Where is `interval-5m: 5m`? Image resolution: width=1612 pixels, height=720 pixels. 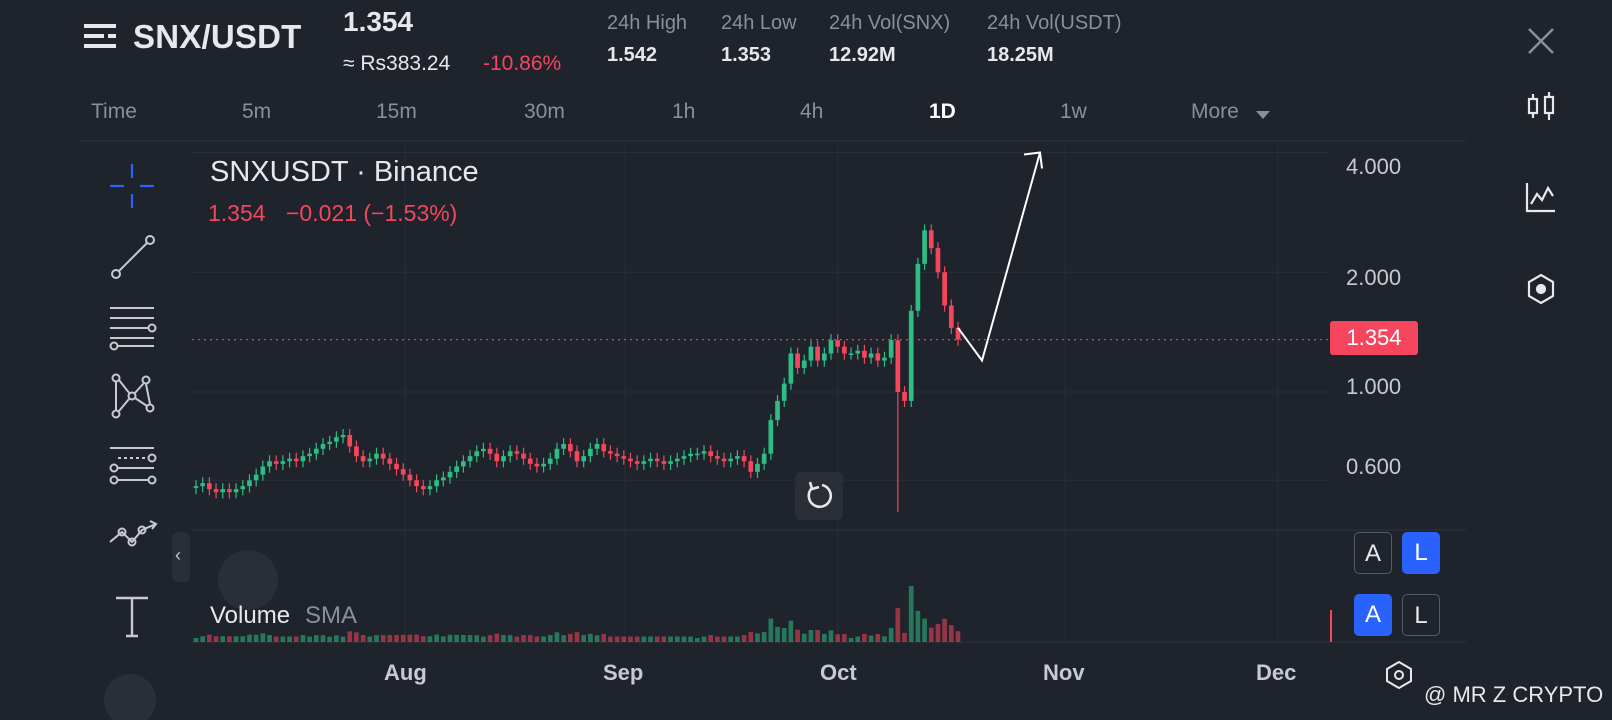 interval-5m: 5m is located at coordinates (257, 111).